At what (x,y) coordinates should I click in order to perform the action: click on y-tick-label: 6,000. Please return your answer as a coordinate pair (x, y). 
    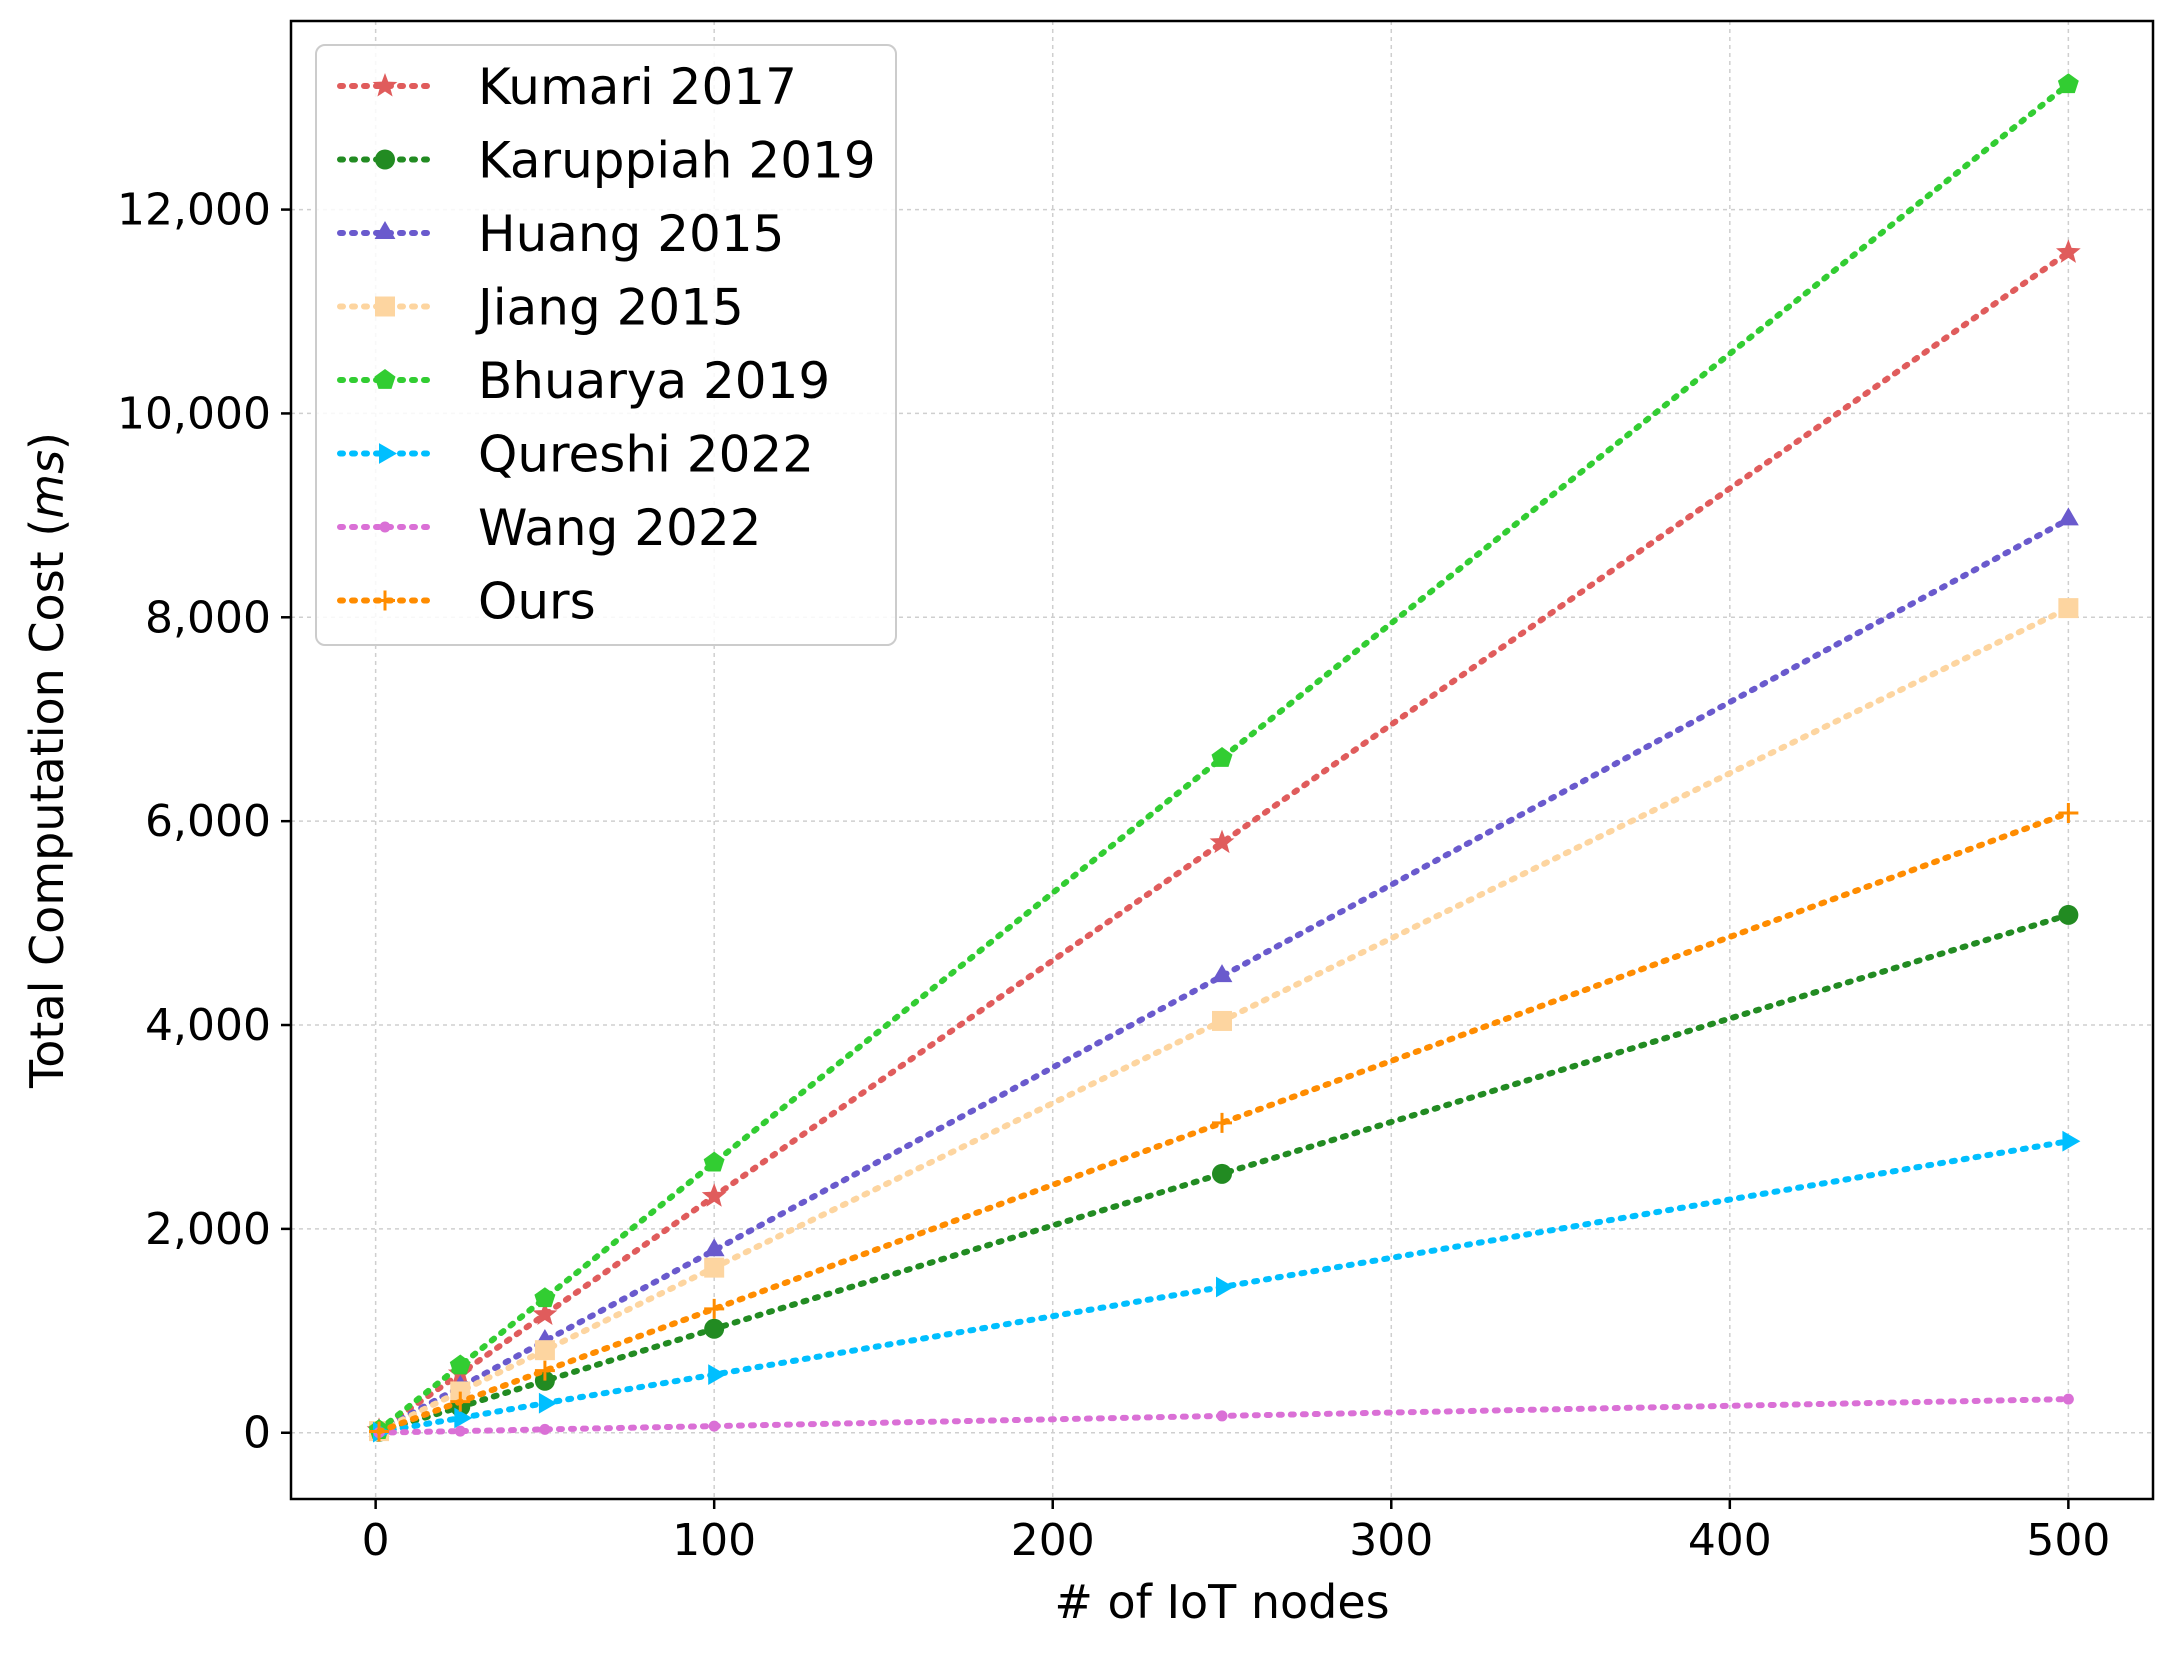
    Looking at the image, I should click on (208, 821).